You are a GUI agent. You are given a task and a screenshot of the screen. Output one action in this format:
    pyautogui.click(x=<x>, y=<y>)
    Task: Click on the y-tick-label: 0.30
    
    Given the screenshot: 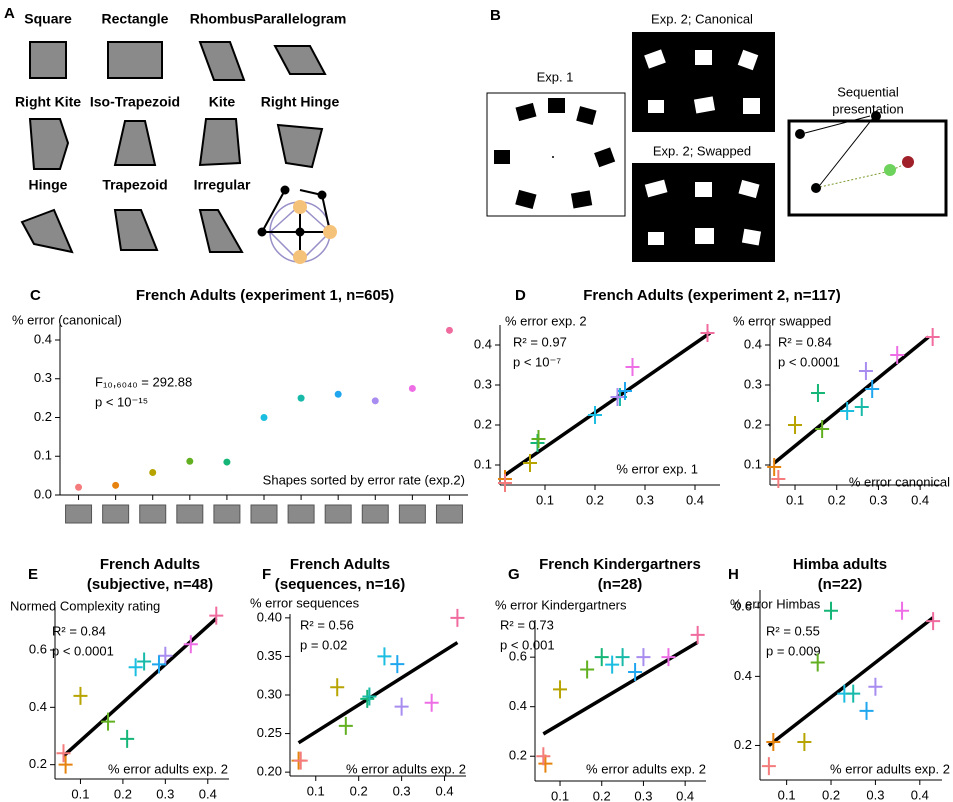 What is the action you would take?
    pyautogui.click(x=269, y=693)
    